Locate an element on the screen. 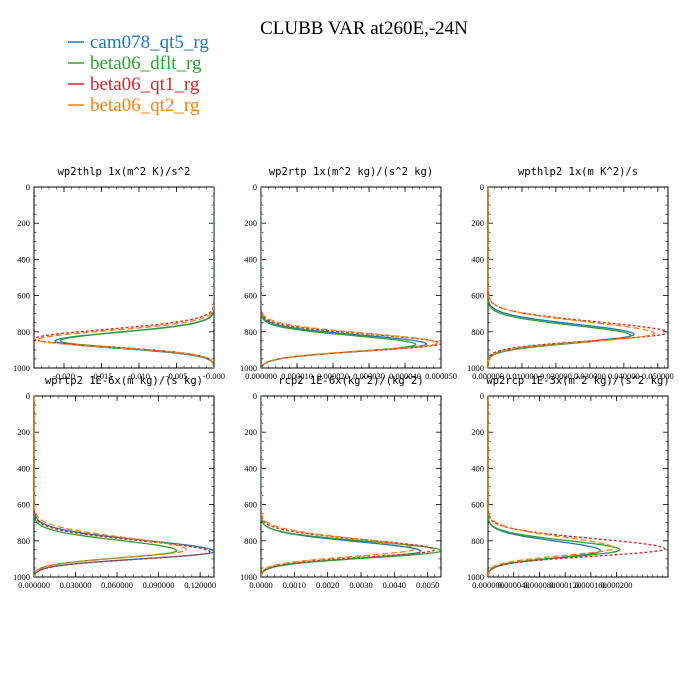 Image resolution: width=700 pixels, height=700 pixels. figure-title: CLUBB VAR at260E,-24N is located at coordinates (364, 28).